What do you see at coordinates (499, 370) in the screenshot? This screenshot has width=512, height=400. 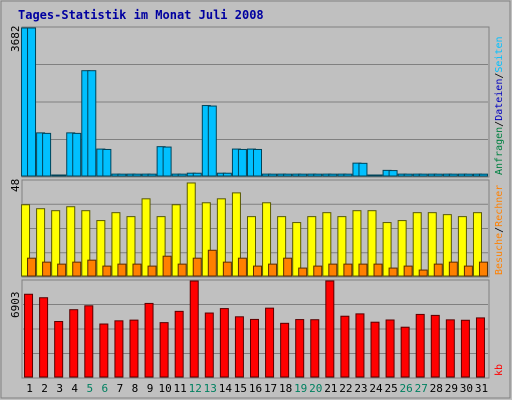 I see `panel-bottom-series-labels: kb` at bounding box center [499, 370].